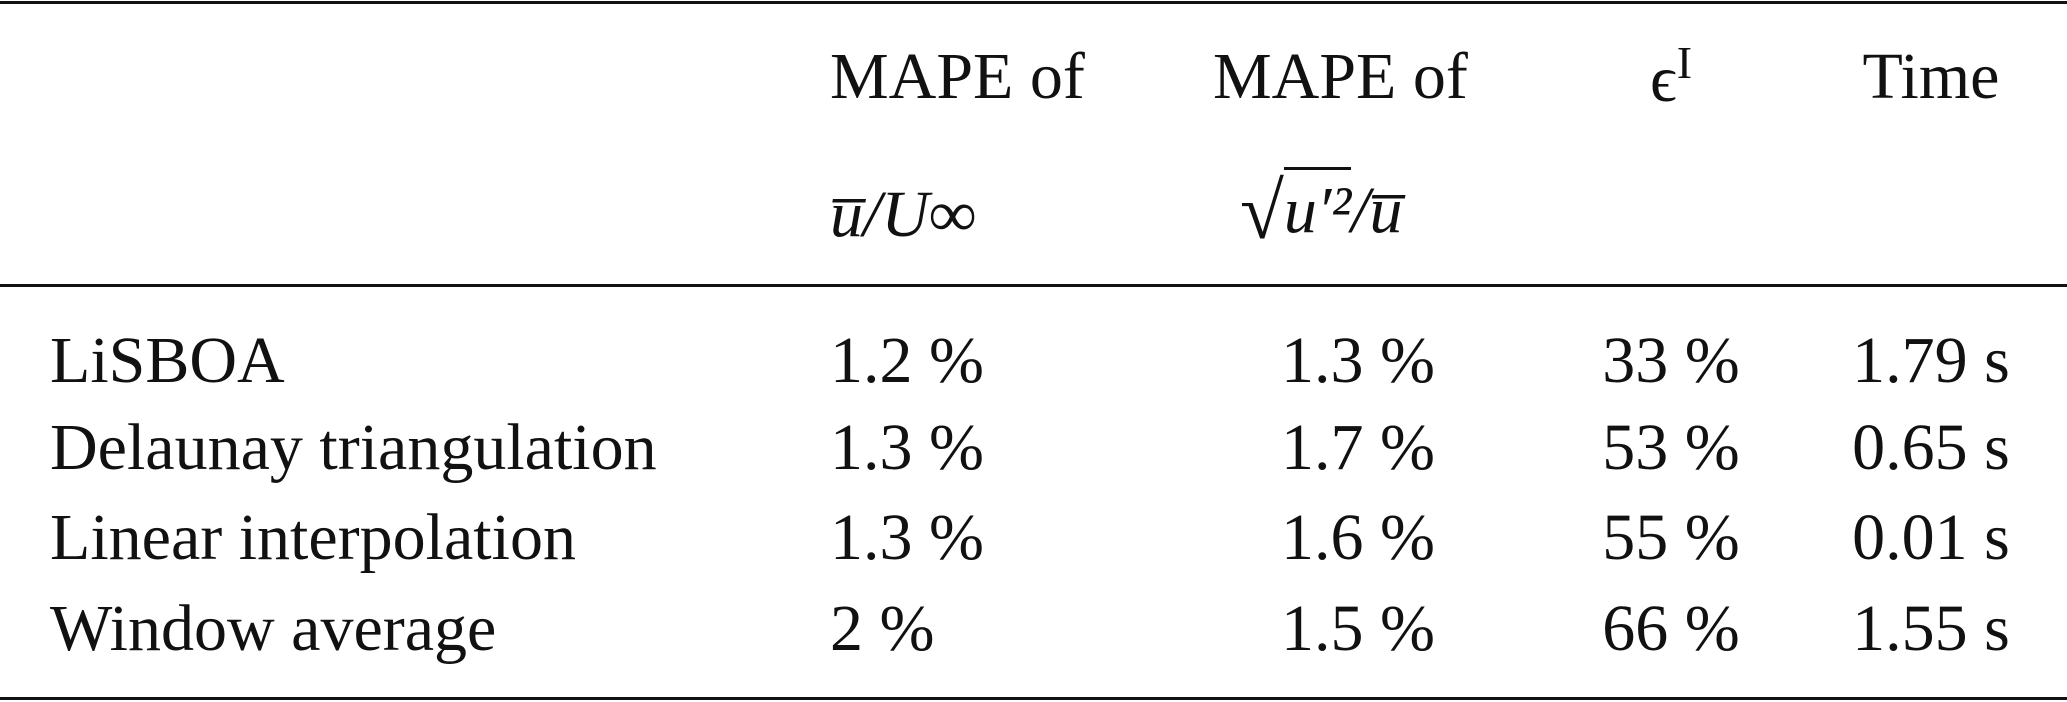 This screenshot has height=702, width=2067. I want to click on row-label: LiSBOA, so click(167, 360).